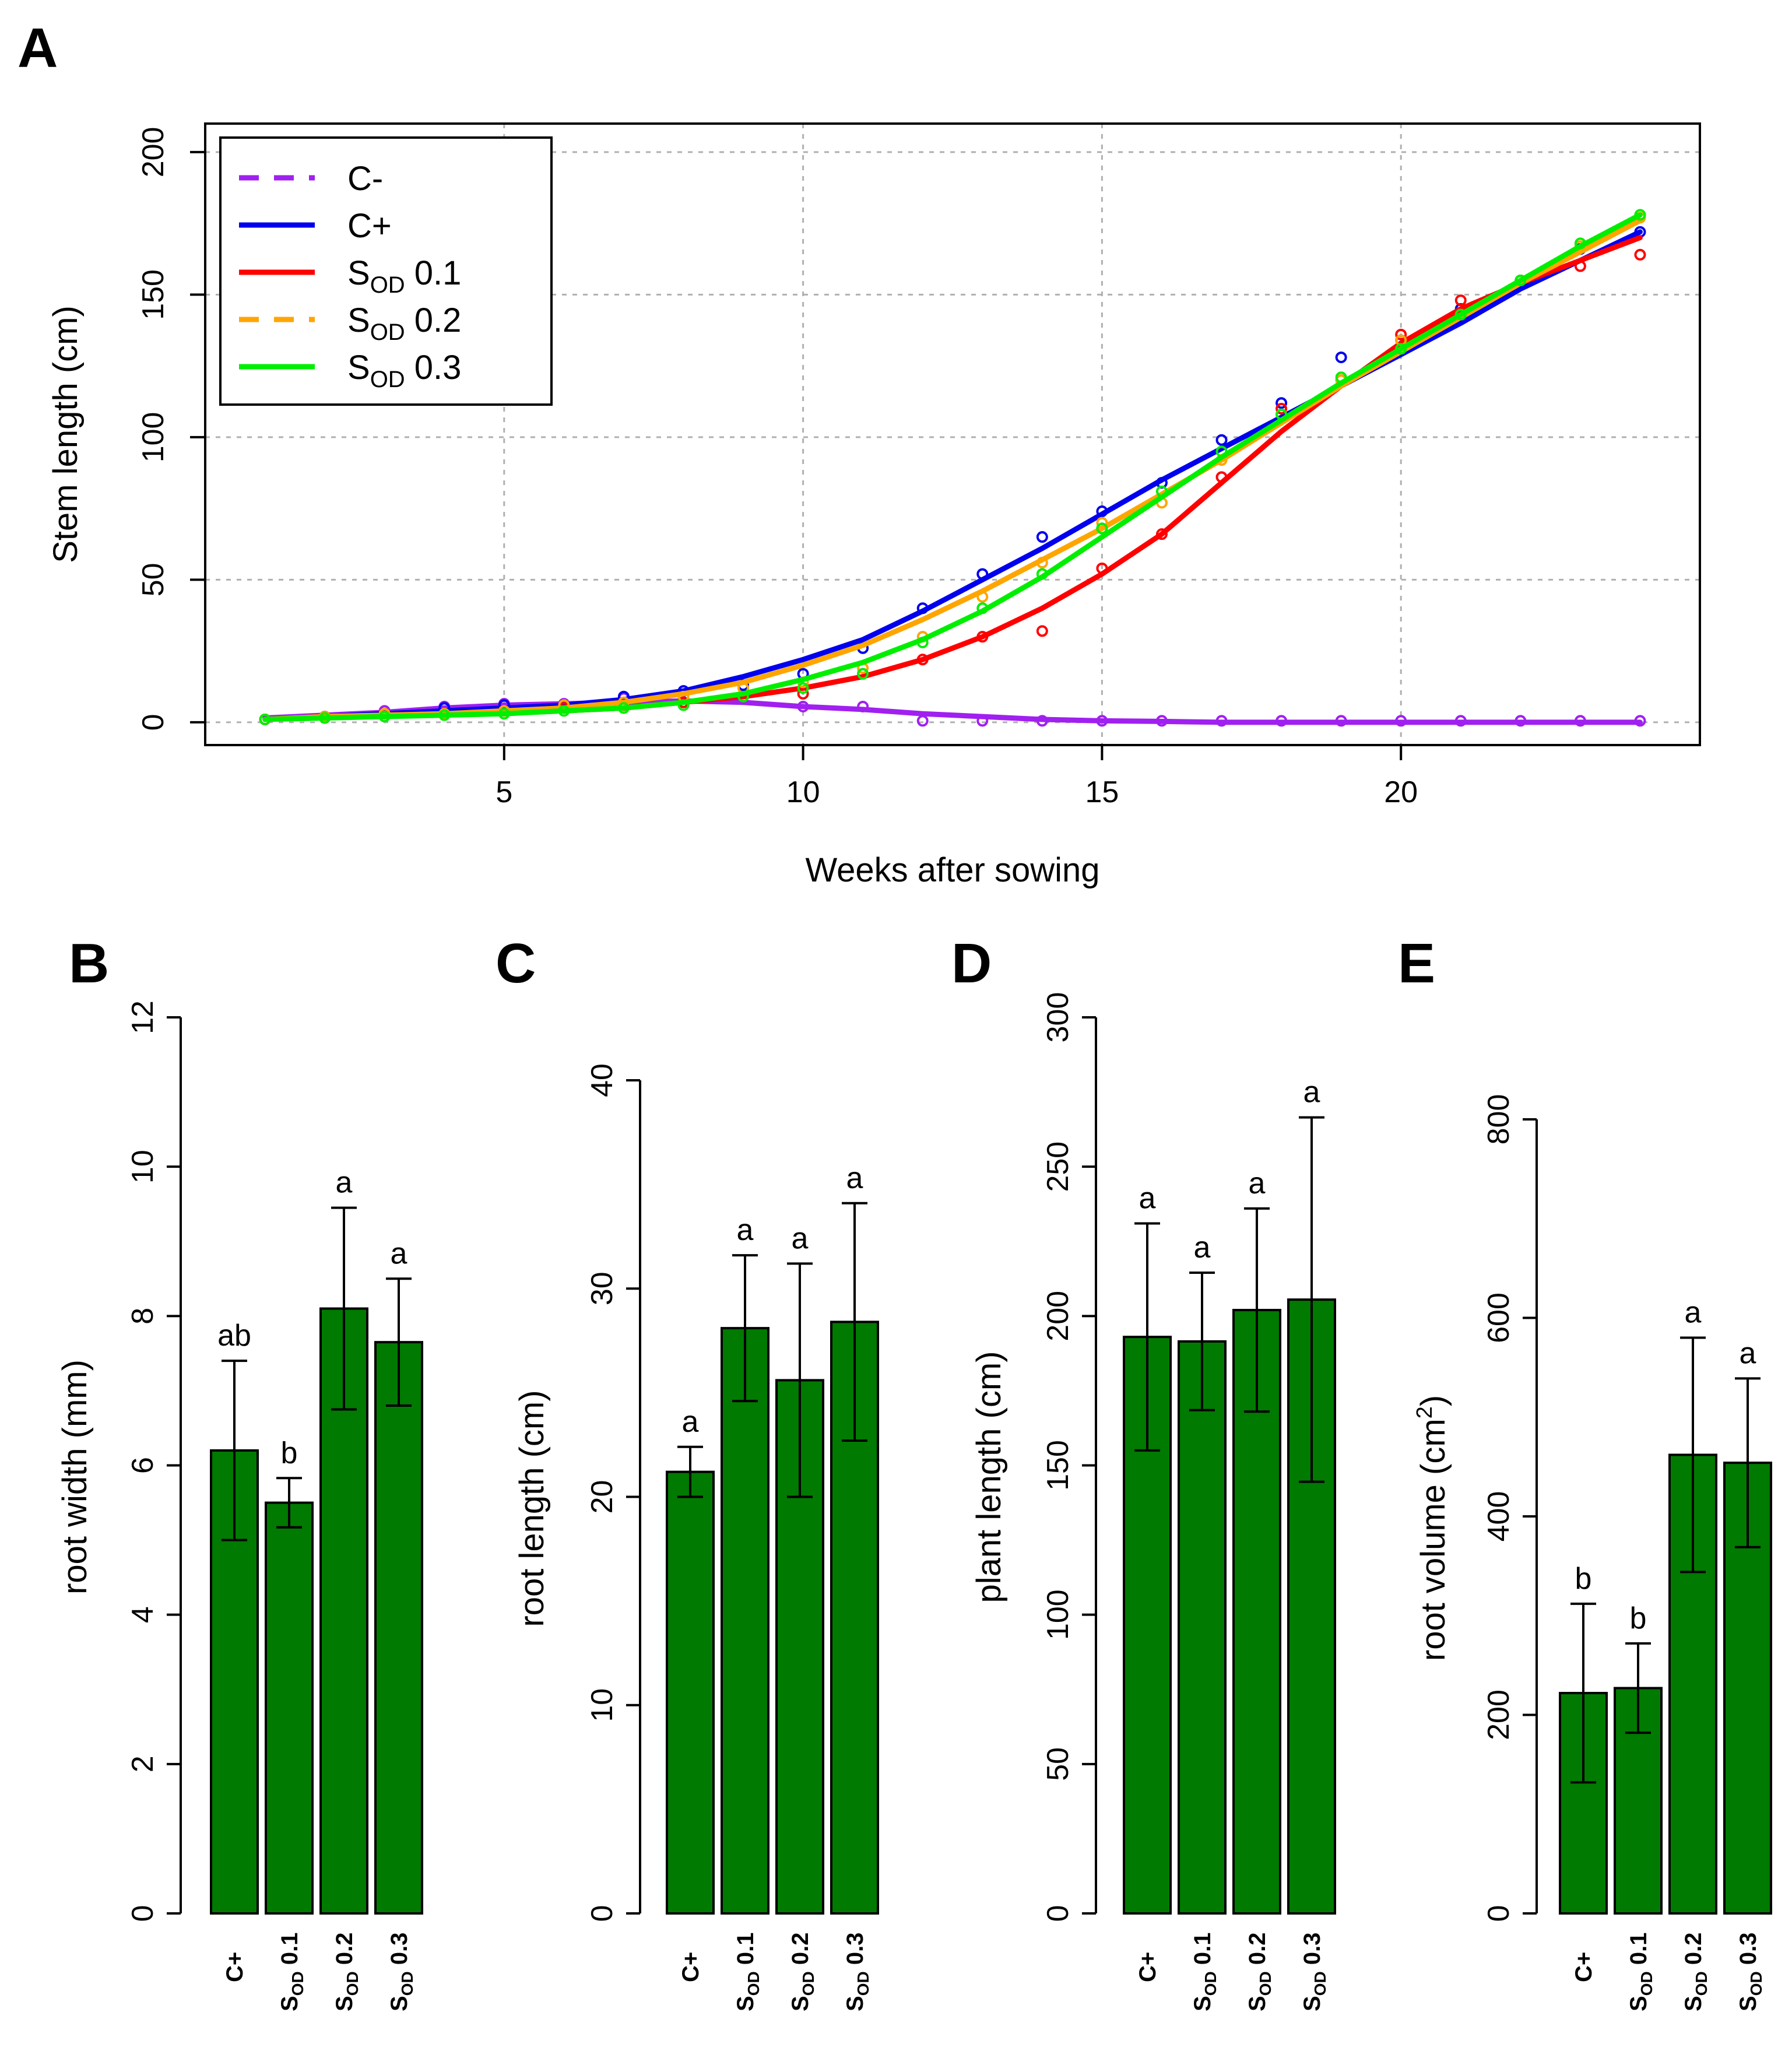  I want to click on legend-label-1: C+, so click(369, 226).